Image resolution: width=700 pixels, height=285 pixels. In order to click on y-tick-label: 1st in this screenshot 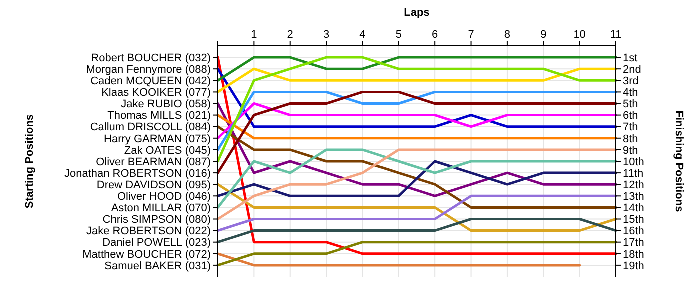, I will do `click(630, 58)`.